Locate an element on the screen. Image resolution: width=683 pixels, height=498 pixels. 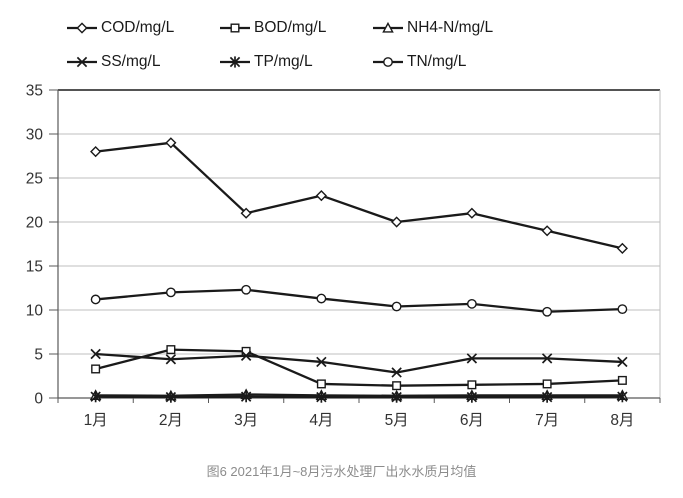
legend-label: TP/mg/L is located at coordinates (283, 61).